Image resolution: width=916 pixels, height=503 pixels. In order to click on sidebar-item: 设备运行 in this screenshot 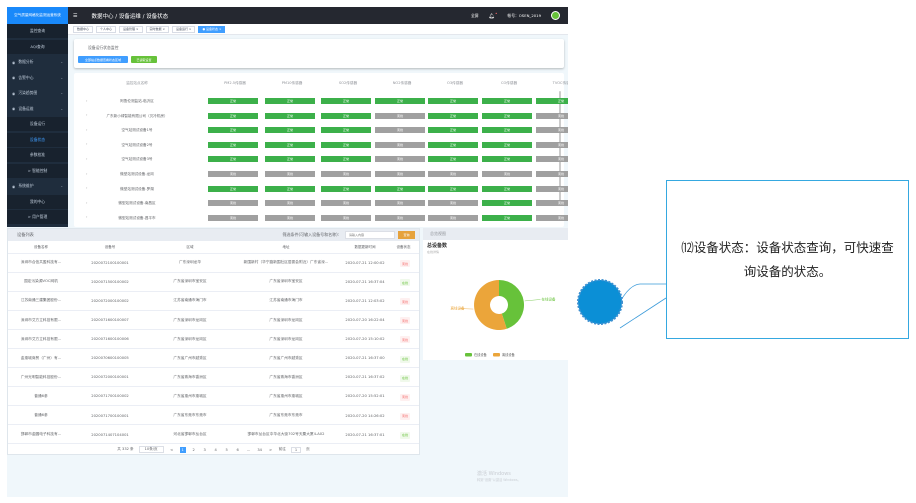, I will do `click(37, 124)`.